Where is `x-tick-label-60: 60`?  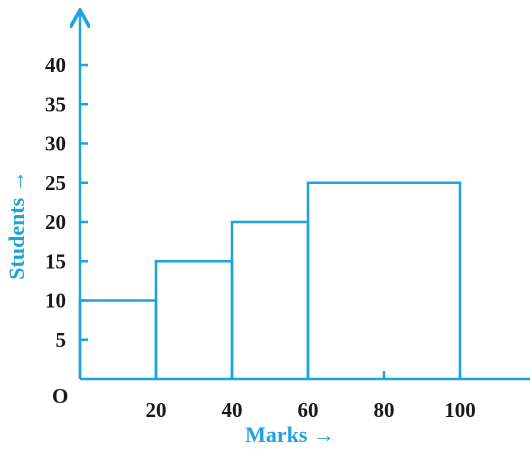 x-tick-label-60: 60 is located at coordinates (308, 410).